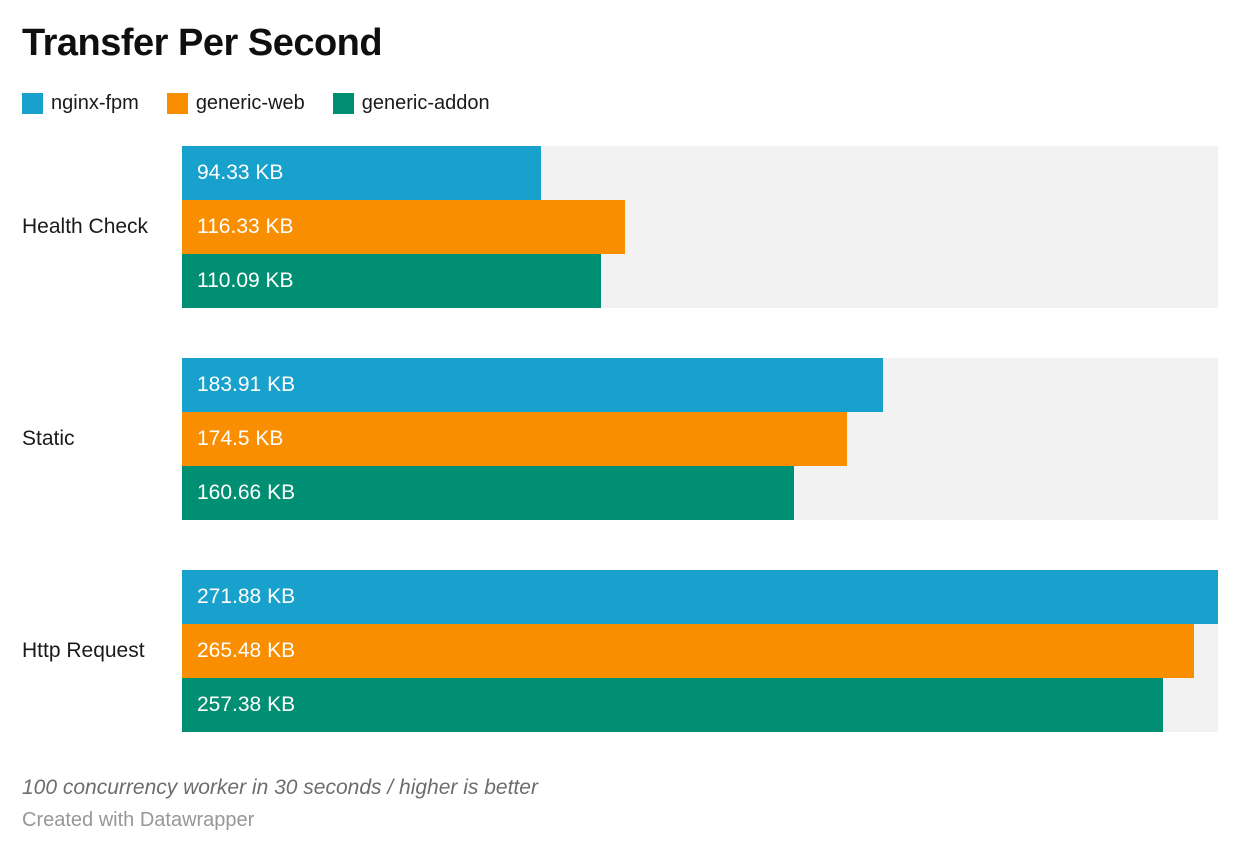  I want to click on bar-track: 174.5 KB, so click(700, 438).